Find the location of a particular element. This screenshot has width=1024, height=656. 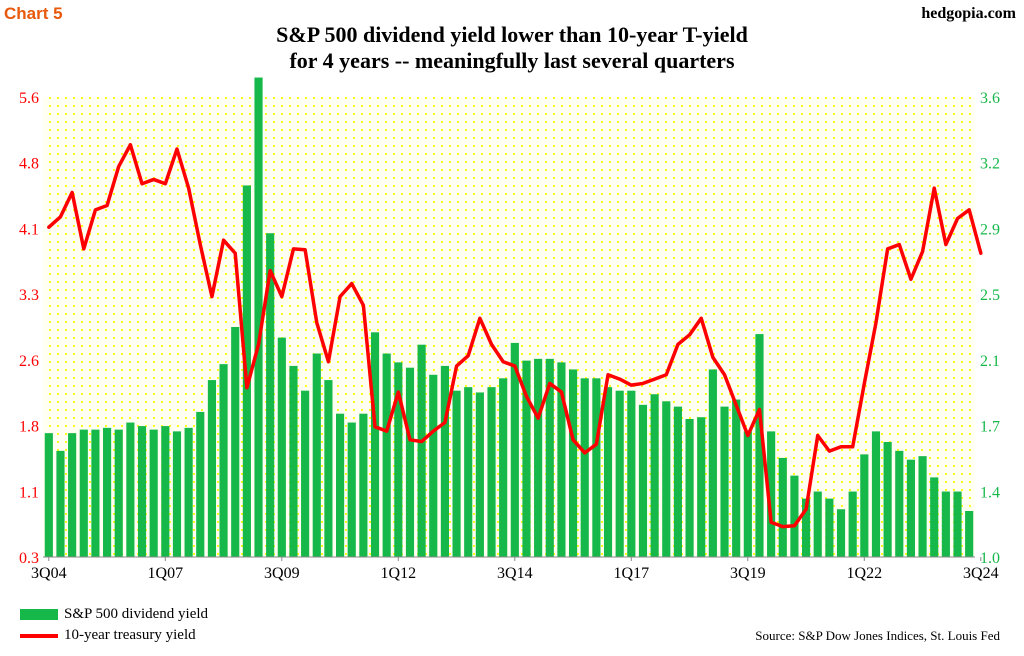

right-axis-tick-label: 2.1 is located at coordinates (990, 361).